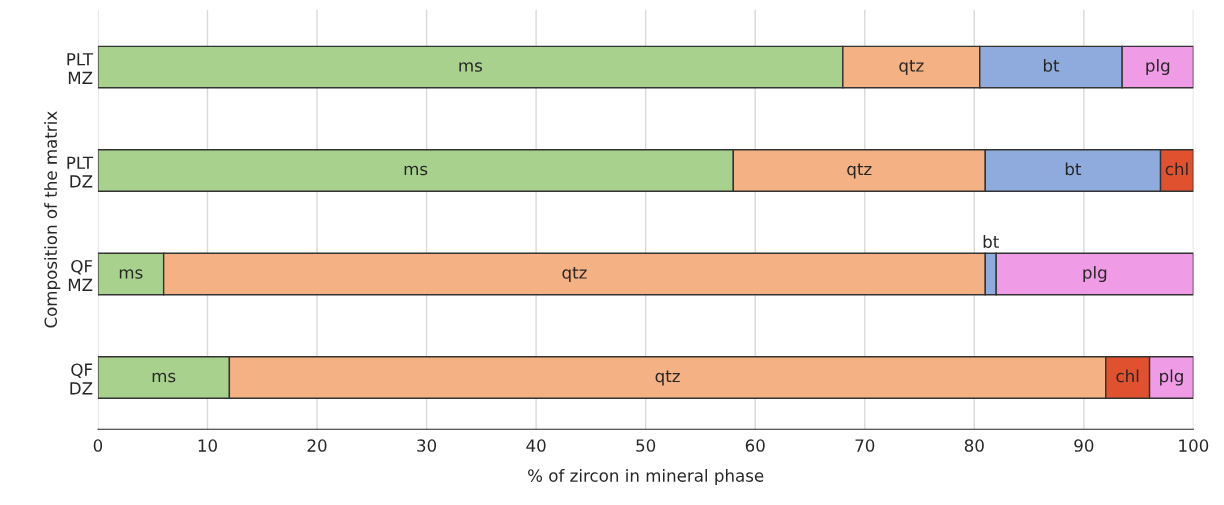  Describe the element at coordinates (98, 445) in the screenshot. I see `x-tick-label: 0` at that location.